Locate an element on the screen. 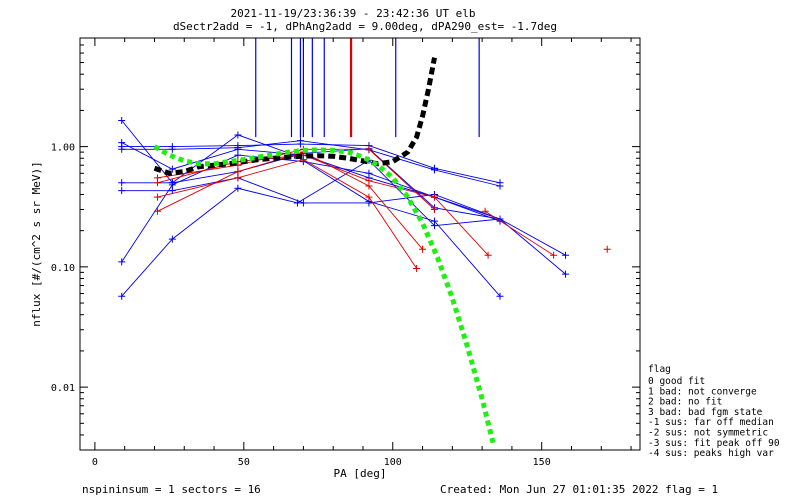 The image size is (800, 500). x-axis-label: PA [deg] is located at coordinates (360, 473).